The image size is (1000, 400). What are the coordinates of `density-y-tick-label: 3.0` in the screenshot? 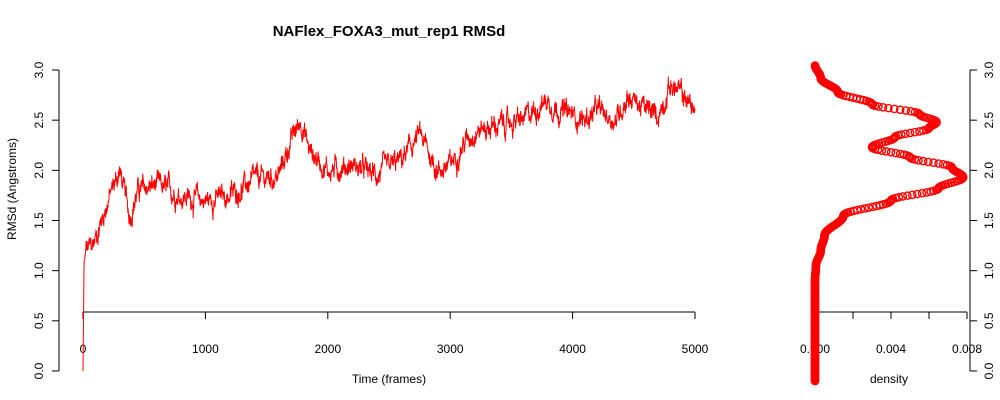 It's located at (989, 69).